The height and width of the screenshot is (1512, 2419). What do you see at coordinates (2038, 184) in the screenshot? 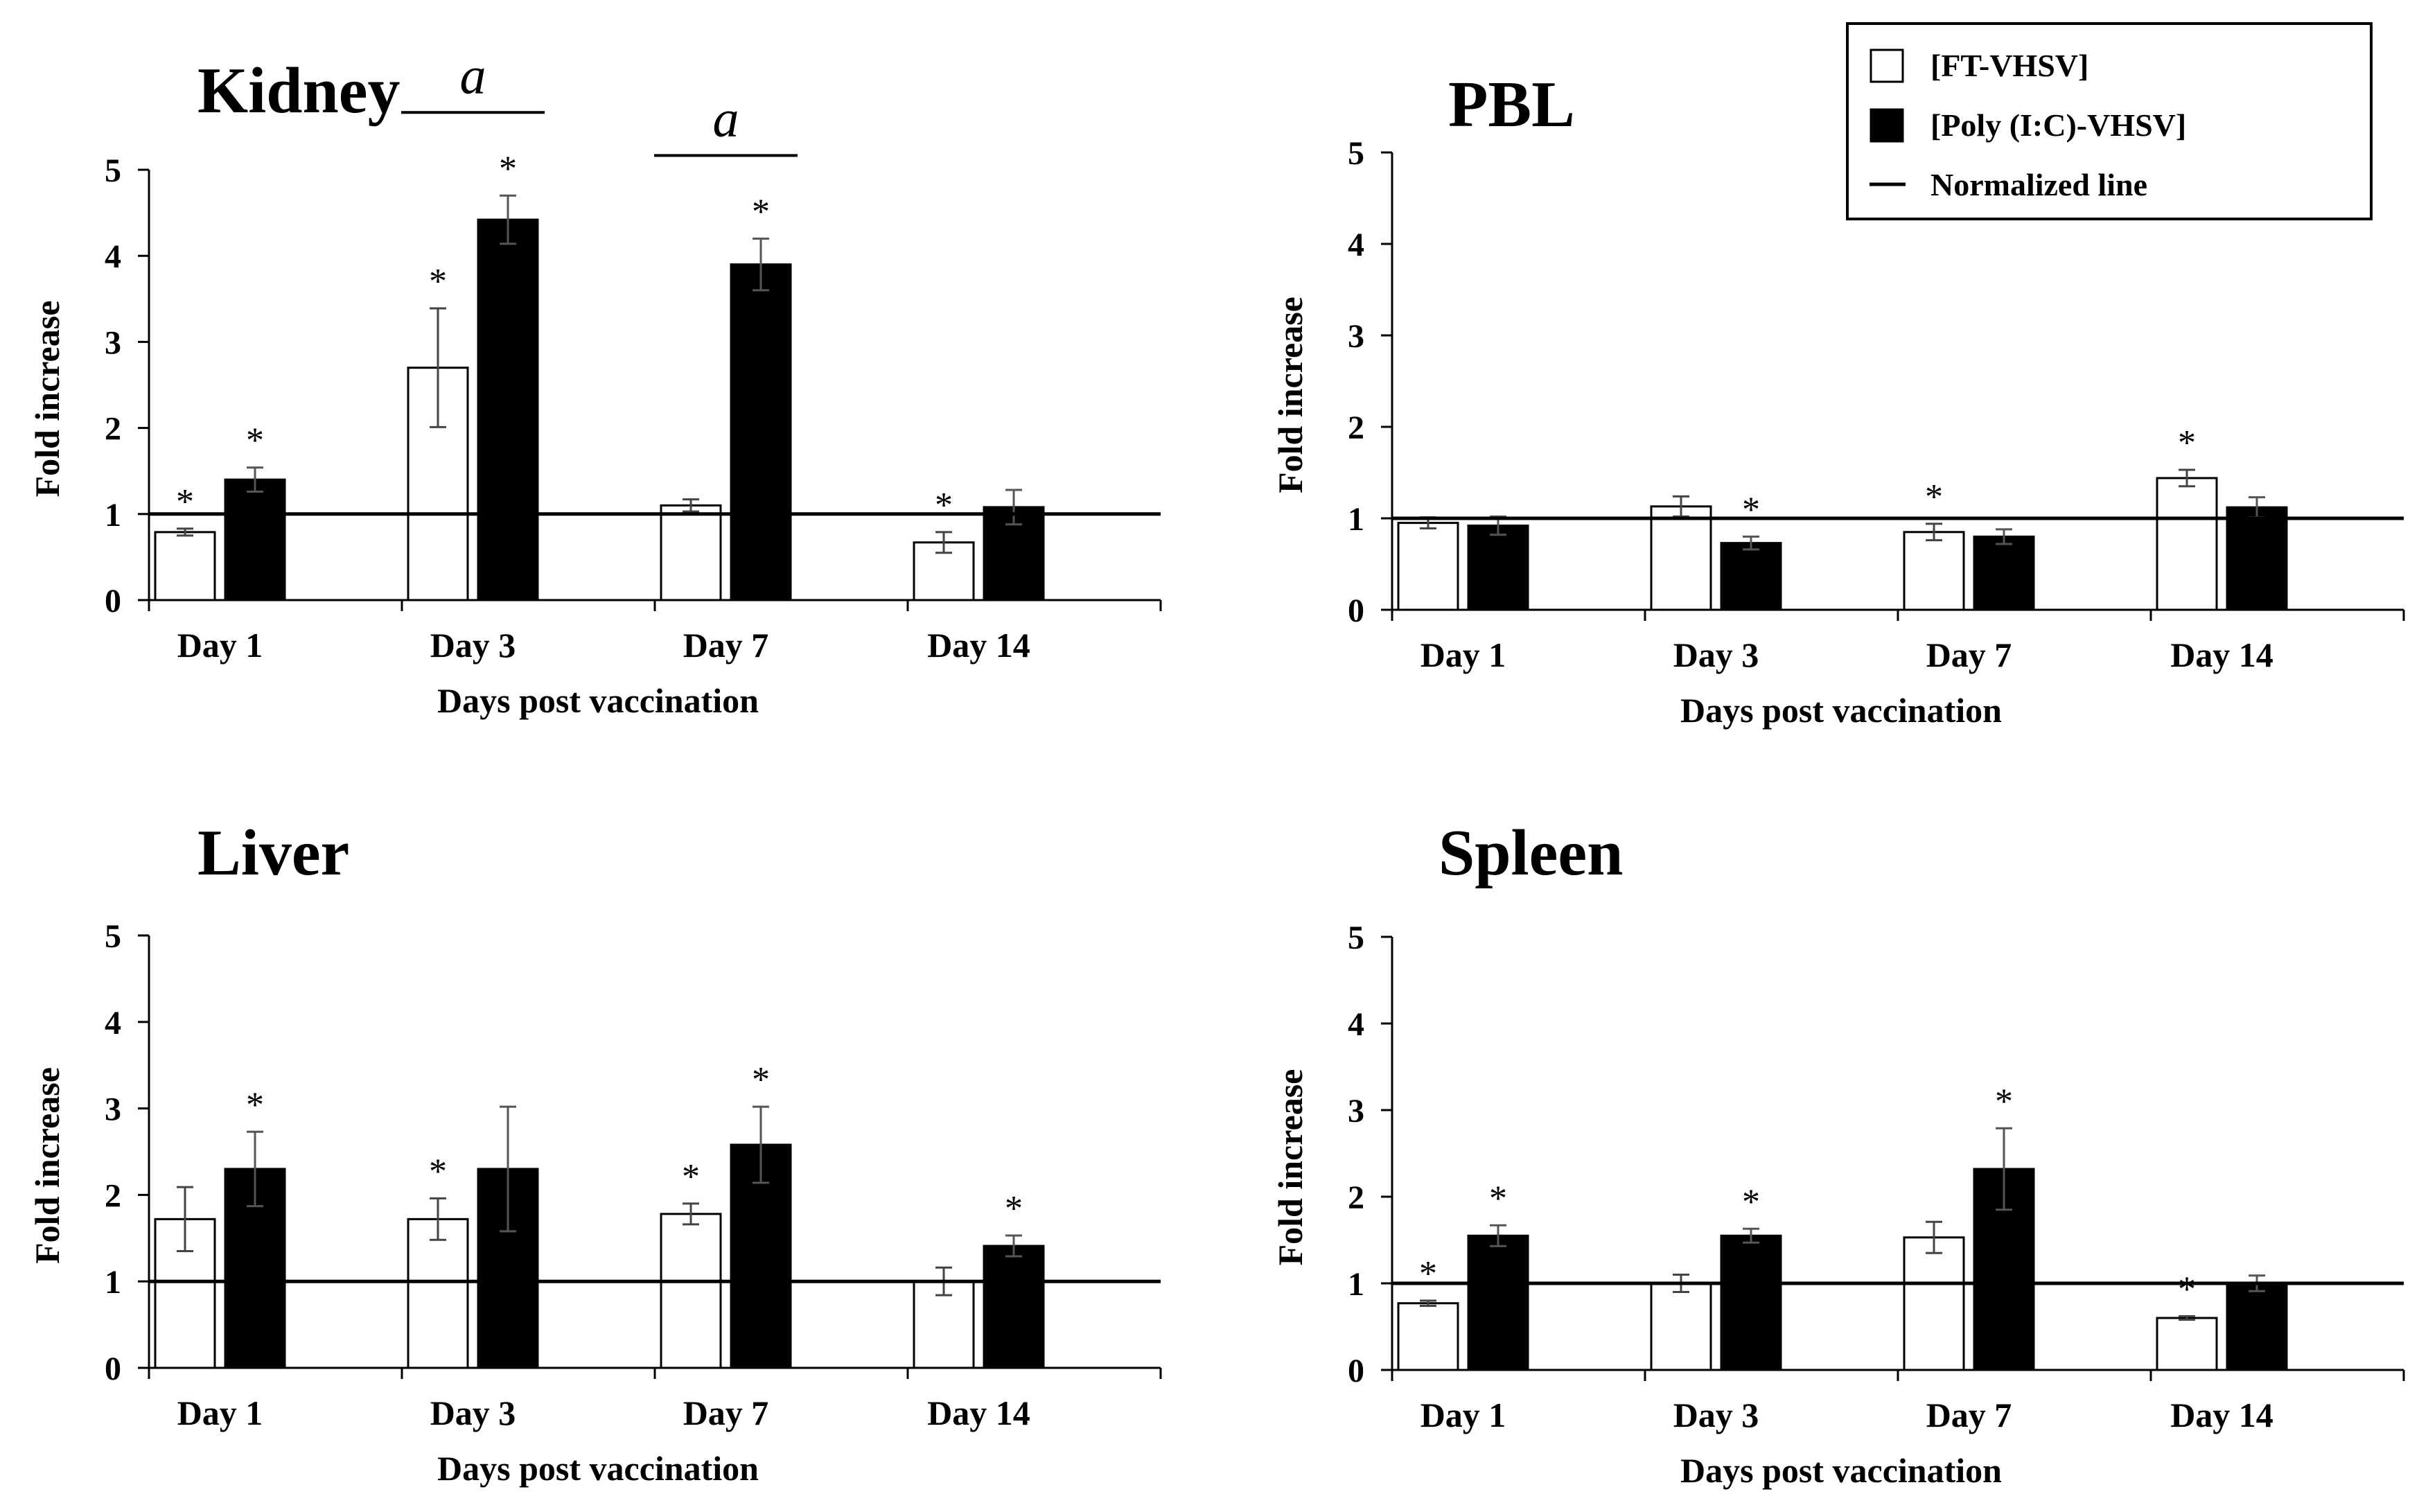
I see `legend-label-normalized-line: Normalized line` at bounding box center [2038, 184].